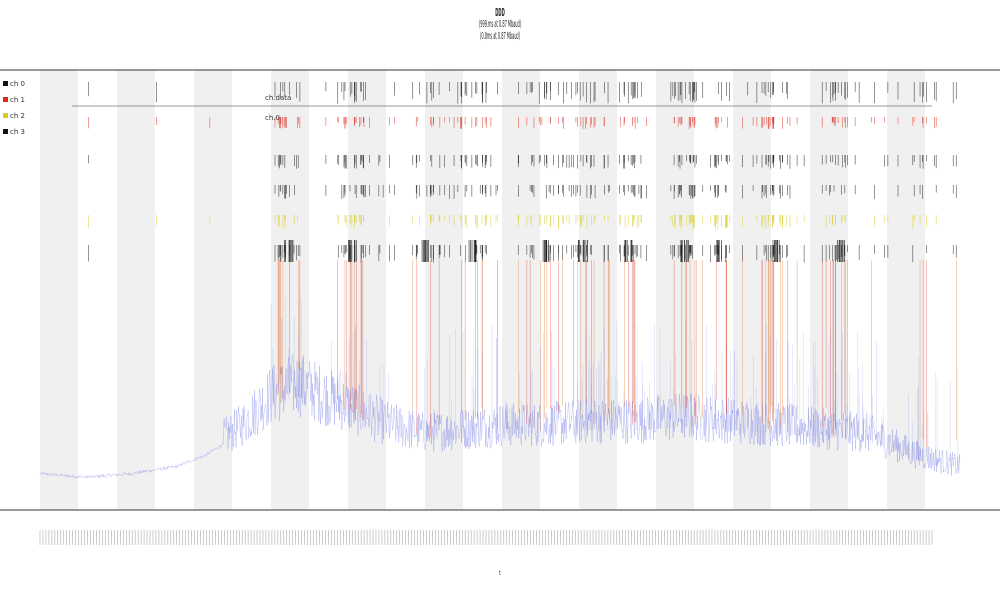  Describe the element at coordinates (500, 12) in the screenshot. I see `chart-title: DDD` at that location.